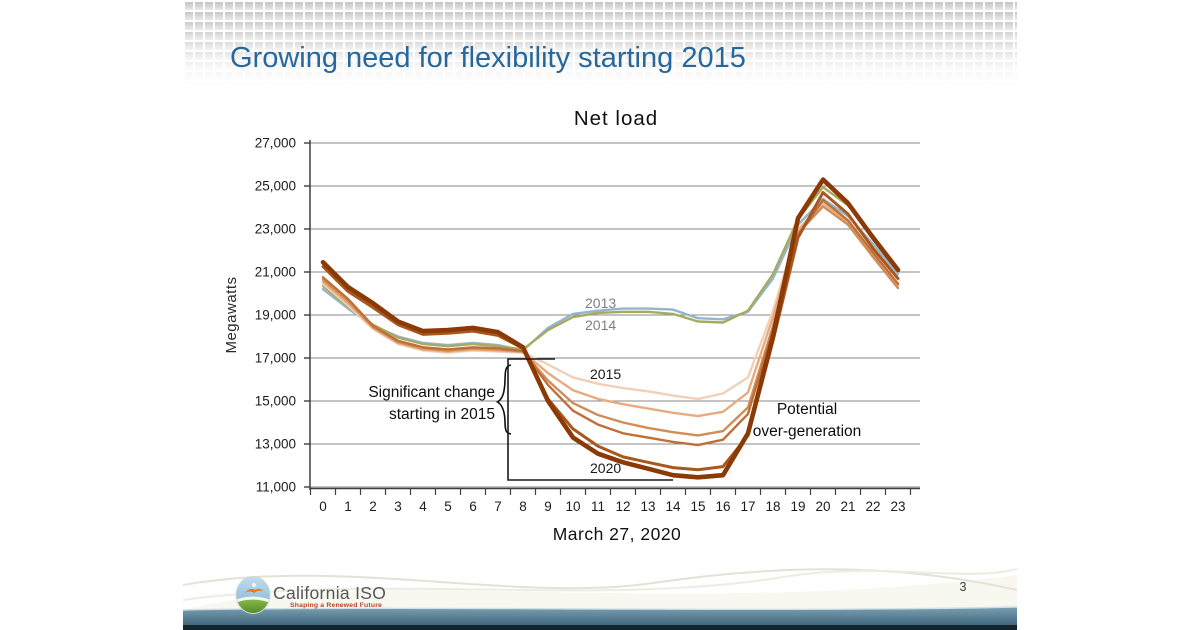  I want to click on logo-tagline: Shaping a Renewed Future, so click(336, 605).